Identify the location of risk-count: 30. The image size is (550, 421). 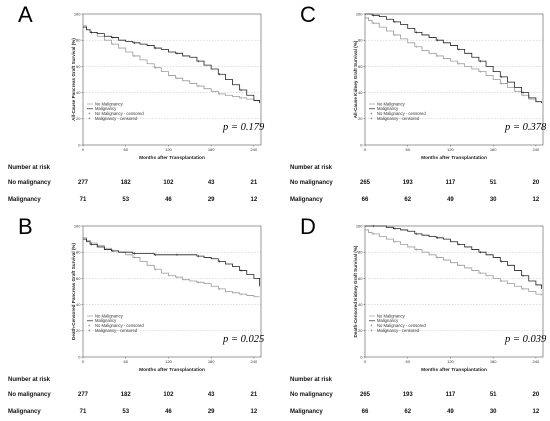
(493, 412).